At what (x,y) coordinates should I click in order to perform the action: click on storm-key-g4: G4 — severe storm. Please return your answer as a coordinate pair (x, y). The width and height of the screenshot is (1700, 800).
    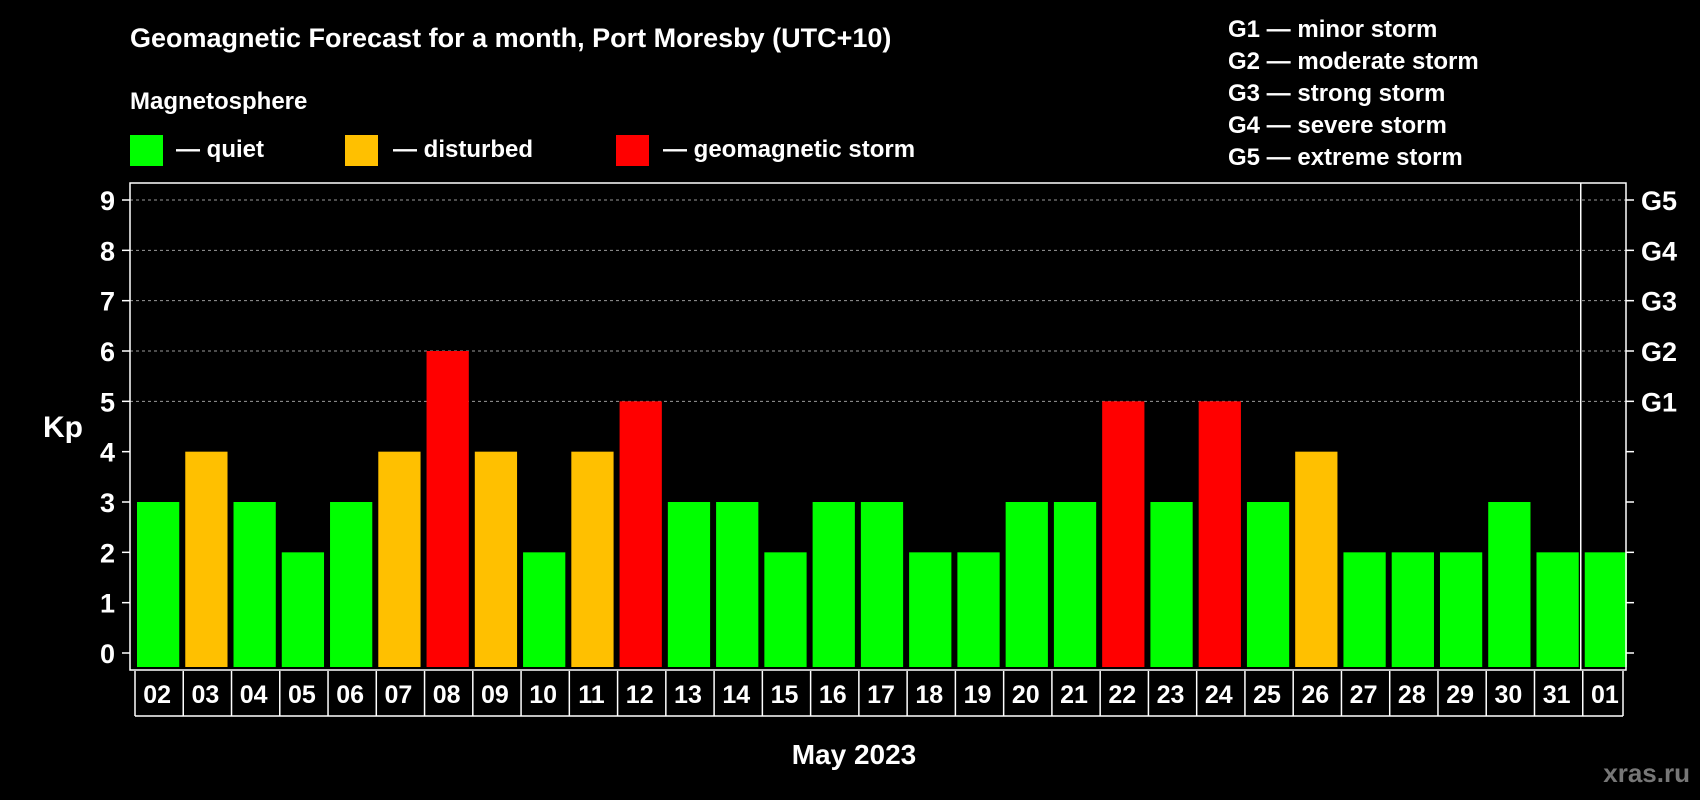
    Looking at the image, I should click on (1337, 125).